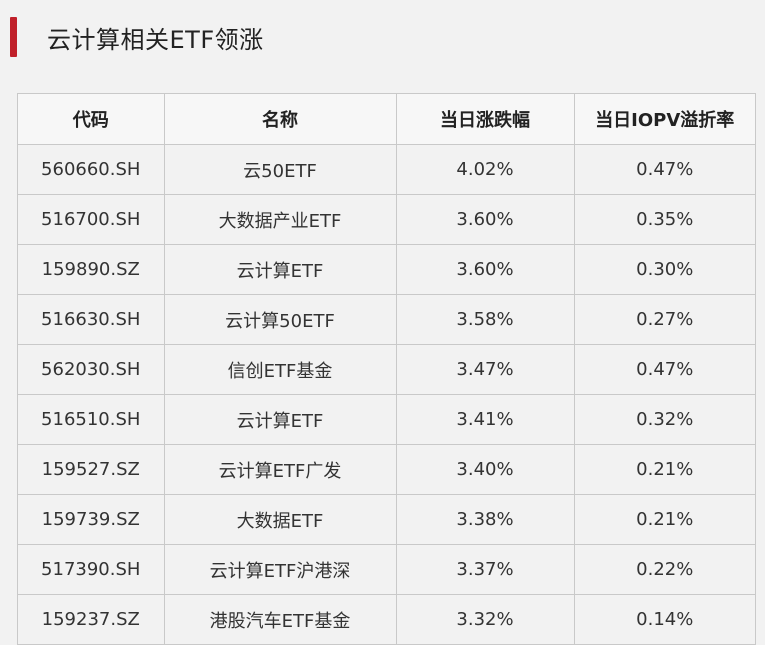  I want to click on table-row: 159739.SZ 大数据ETF 3.38% 0.21%, so click(386, 519).